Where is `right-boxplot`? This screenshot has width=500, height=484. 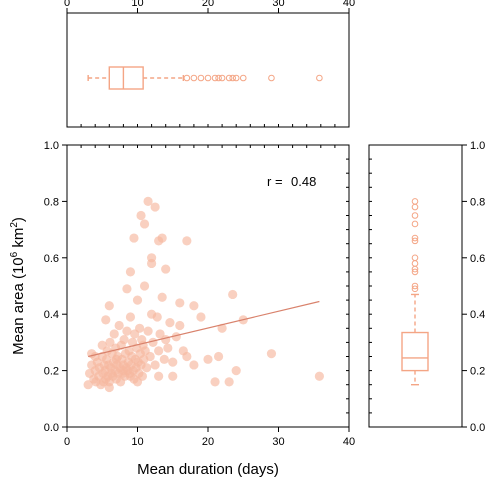 right-boxplot is located at coordinates (415, 292).